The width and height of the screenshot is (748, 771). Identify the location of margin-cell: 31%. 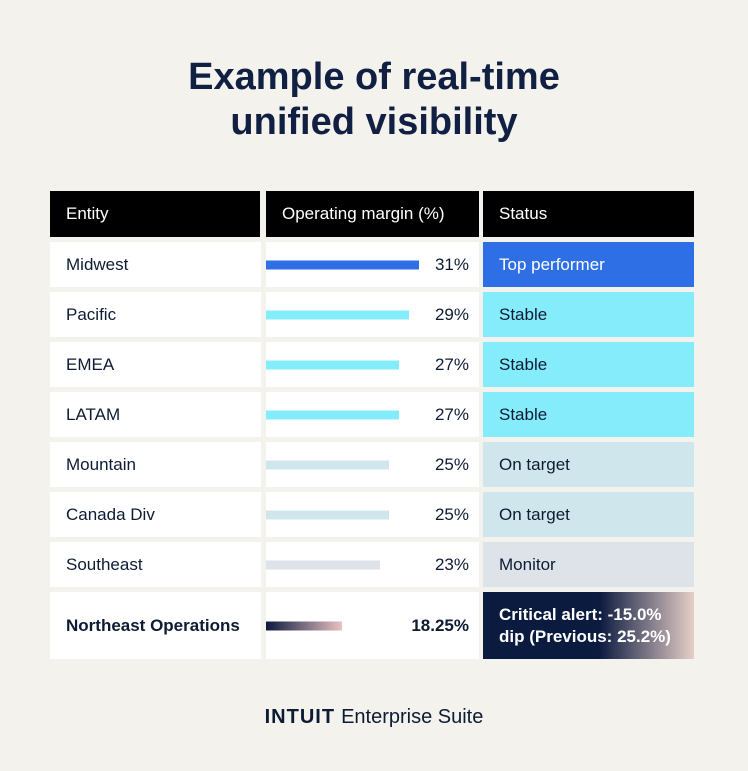
(372, 264).